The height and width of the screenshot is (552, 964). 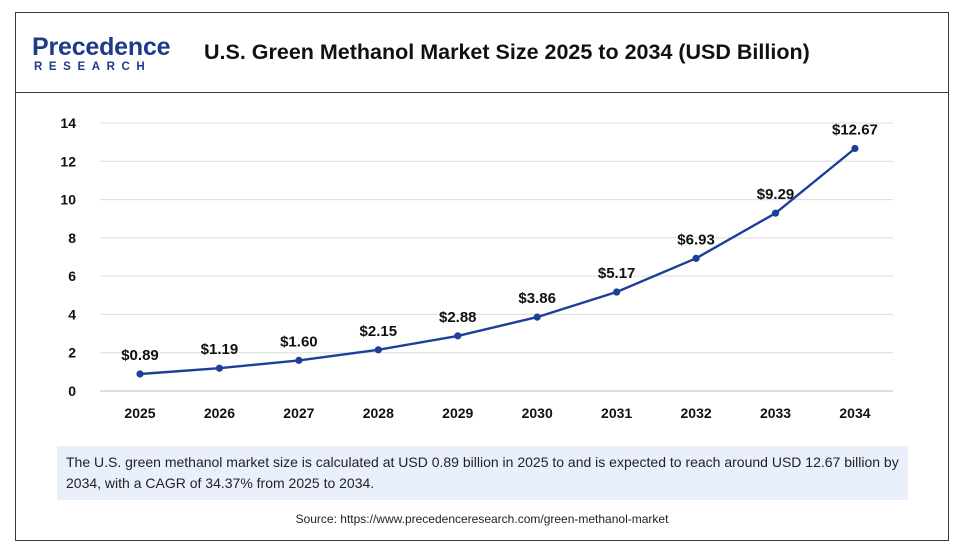 What do you see at coordinates (617, 273) in the screenshot?
I see `data-label: $5.17` at bounding box center [617, 273].